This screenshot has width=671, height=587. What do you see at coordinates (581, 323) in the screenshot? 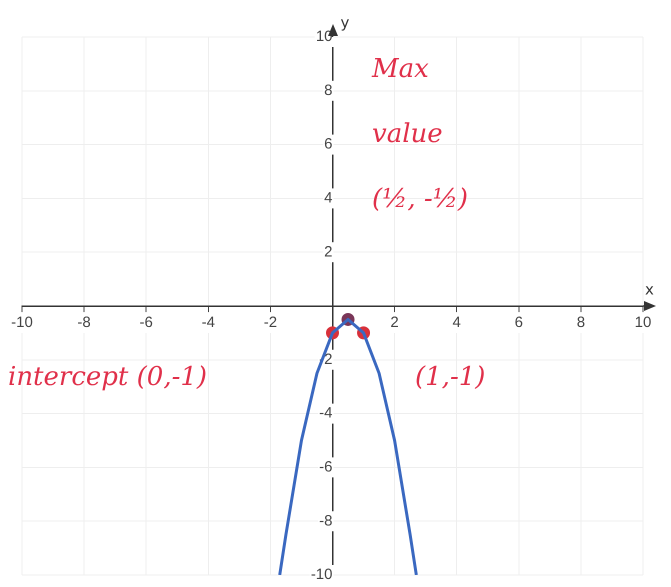
I see `x-tick-label: 8` at bounding box center [581, 323].